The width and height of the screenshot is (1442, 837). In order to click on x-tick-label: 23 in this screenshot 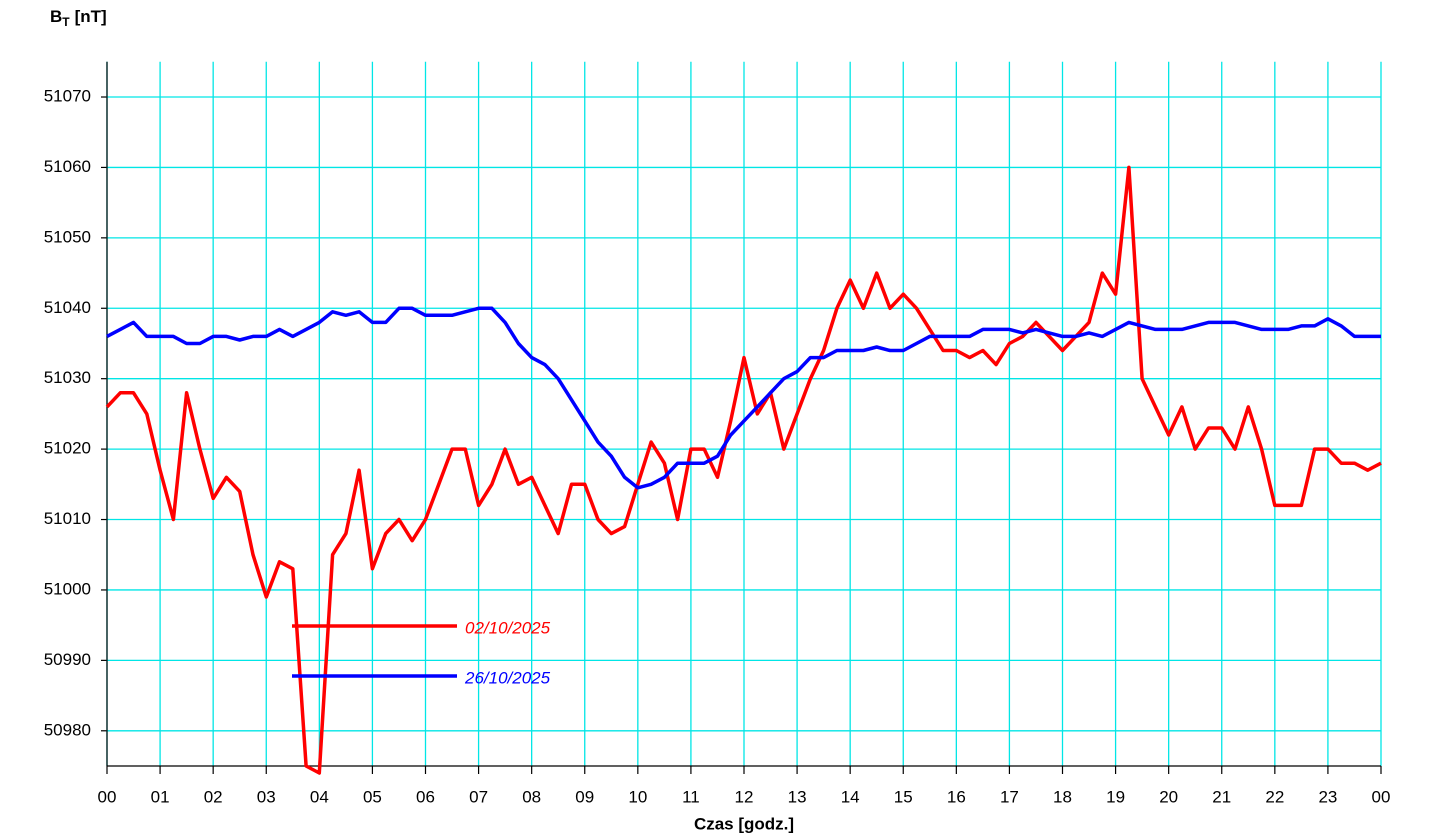, I will do `click(1327, 796)`.